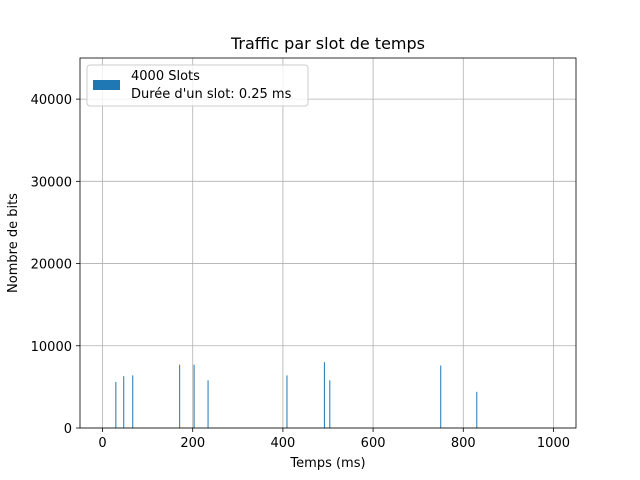 This screenshot has width=640, height=480. I want to click on bars, so click(296, 395).